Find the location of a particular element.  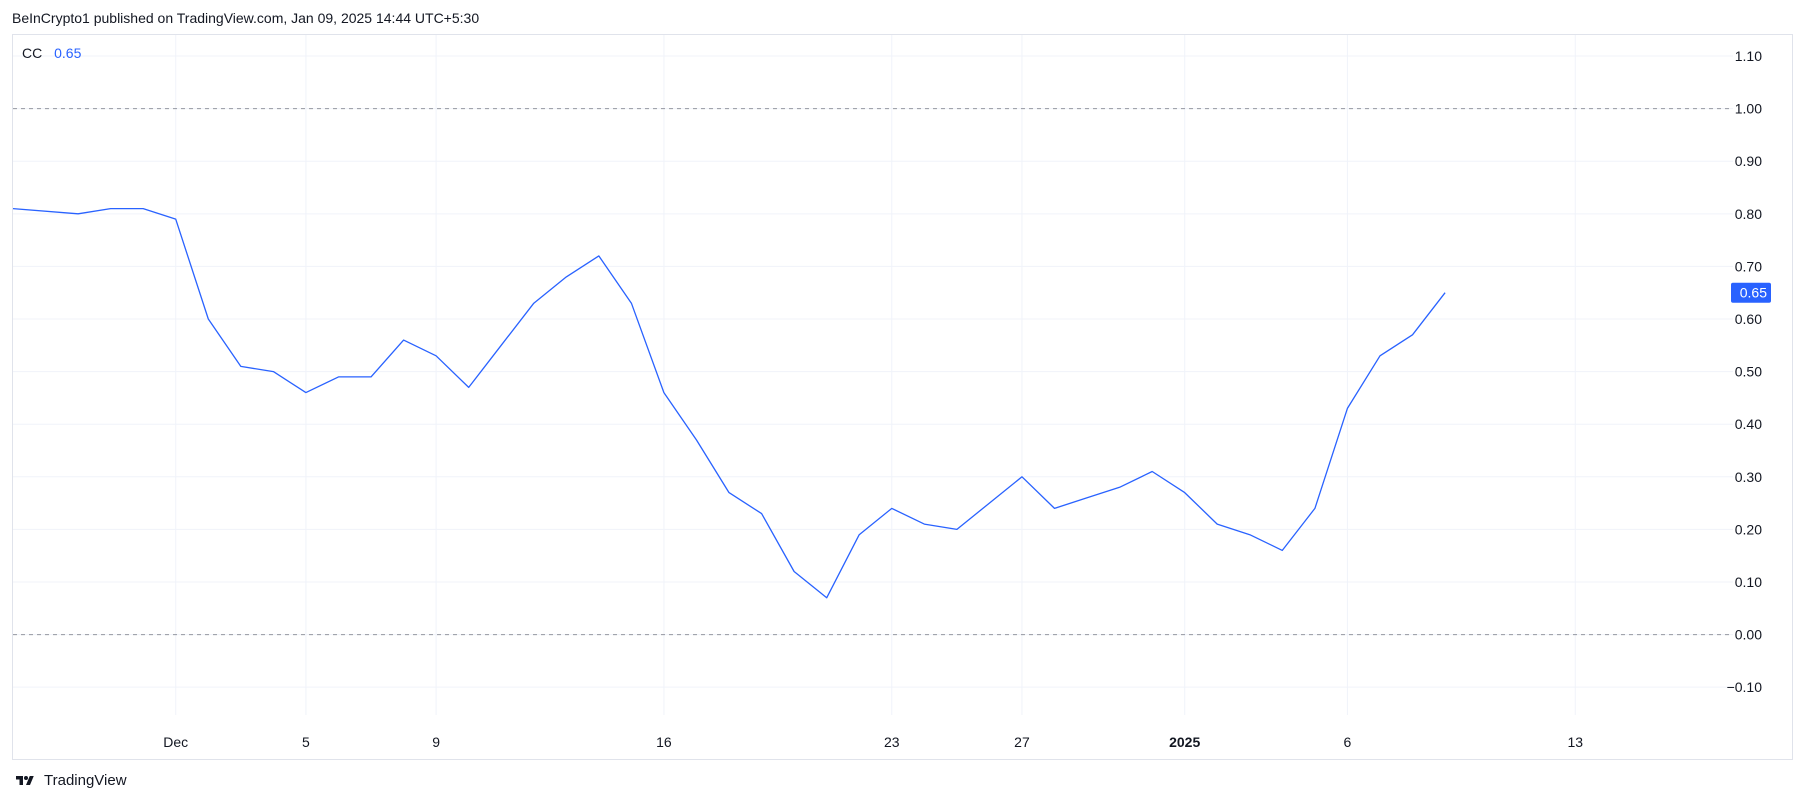

x-tick-label: Dec is located at coordinates (175, 742).